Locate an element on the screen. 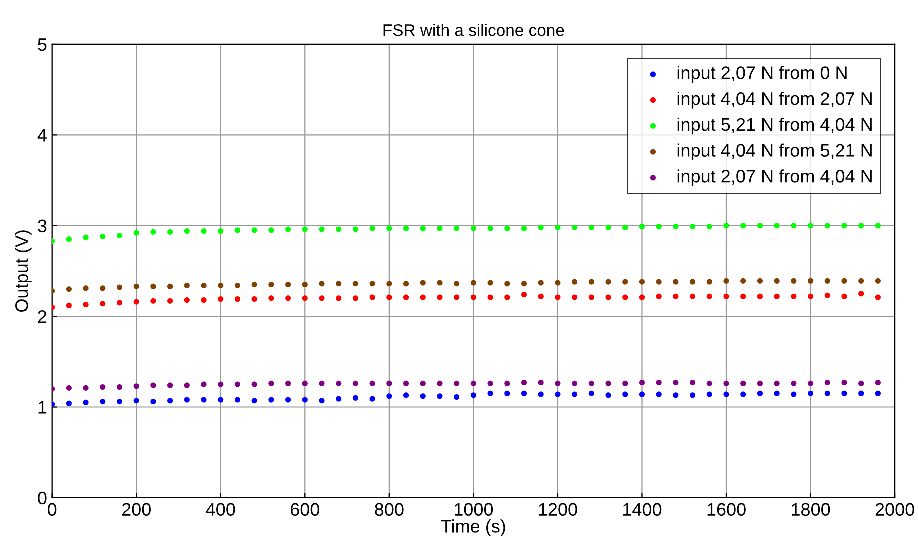  x-tick-label: 1600 is located at coordinates (727, 509).